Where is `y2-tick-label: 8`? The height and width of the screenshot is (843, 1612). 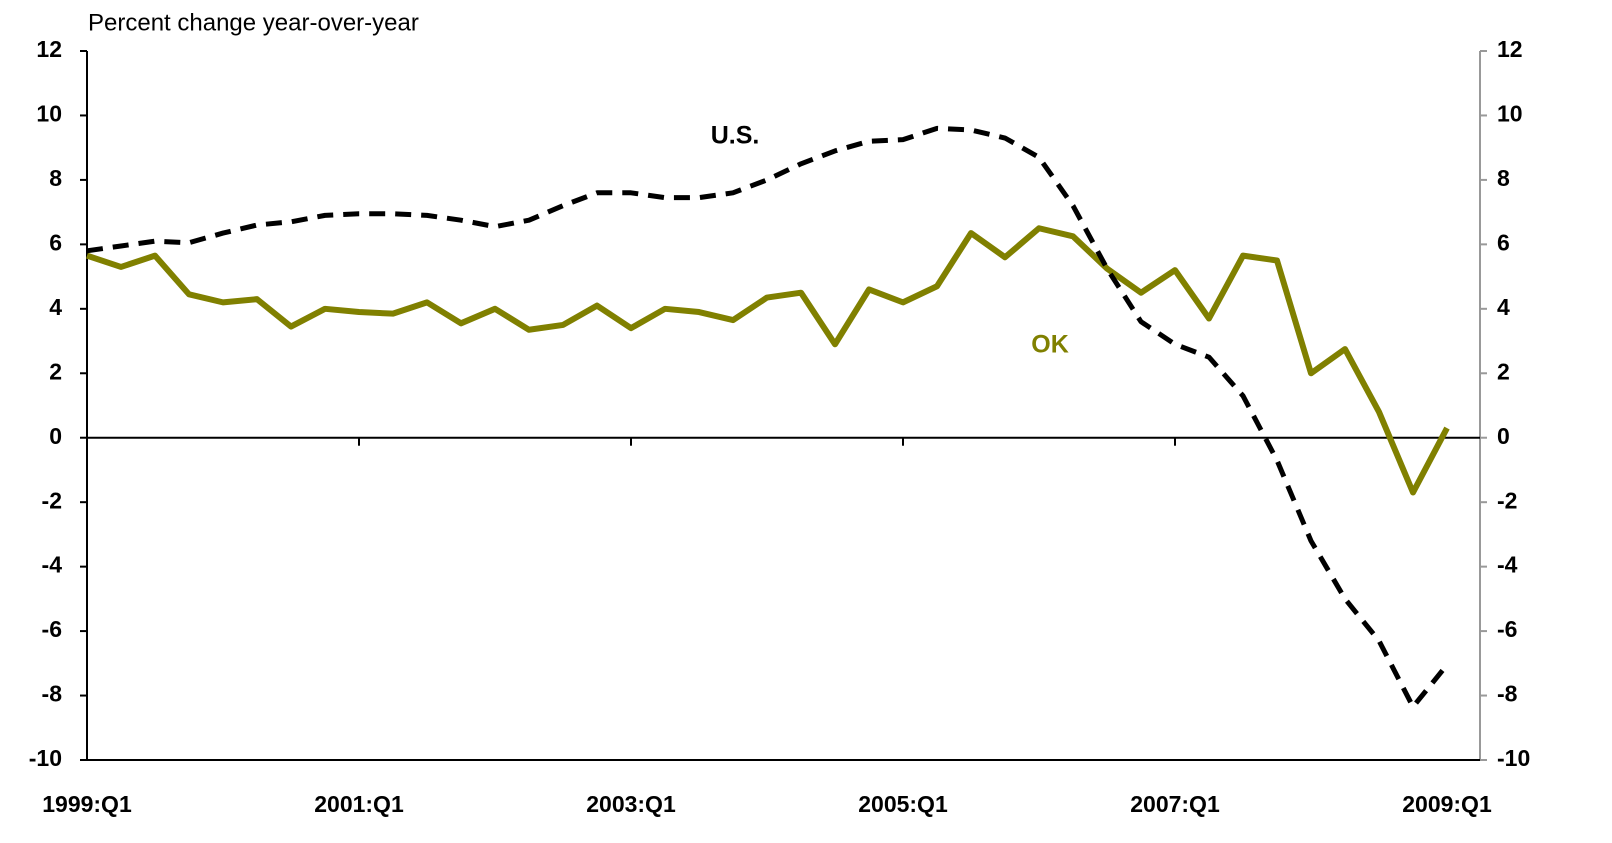
y2-tick-label: 8 is located at coordinates (1503, 178).